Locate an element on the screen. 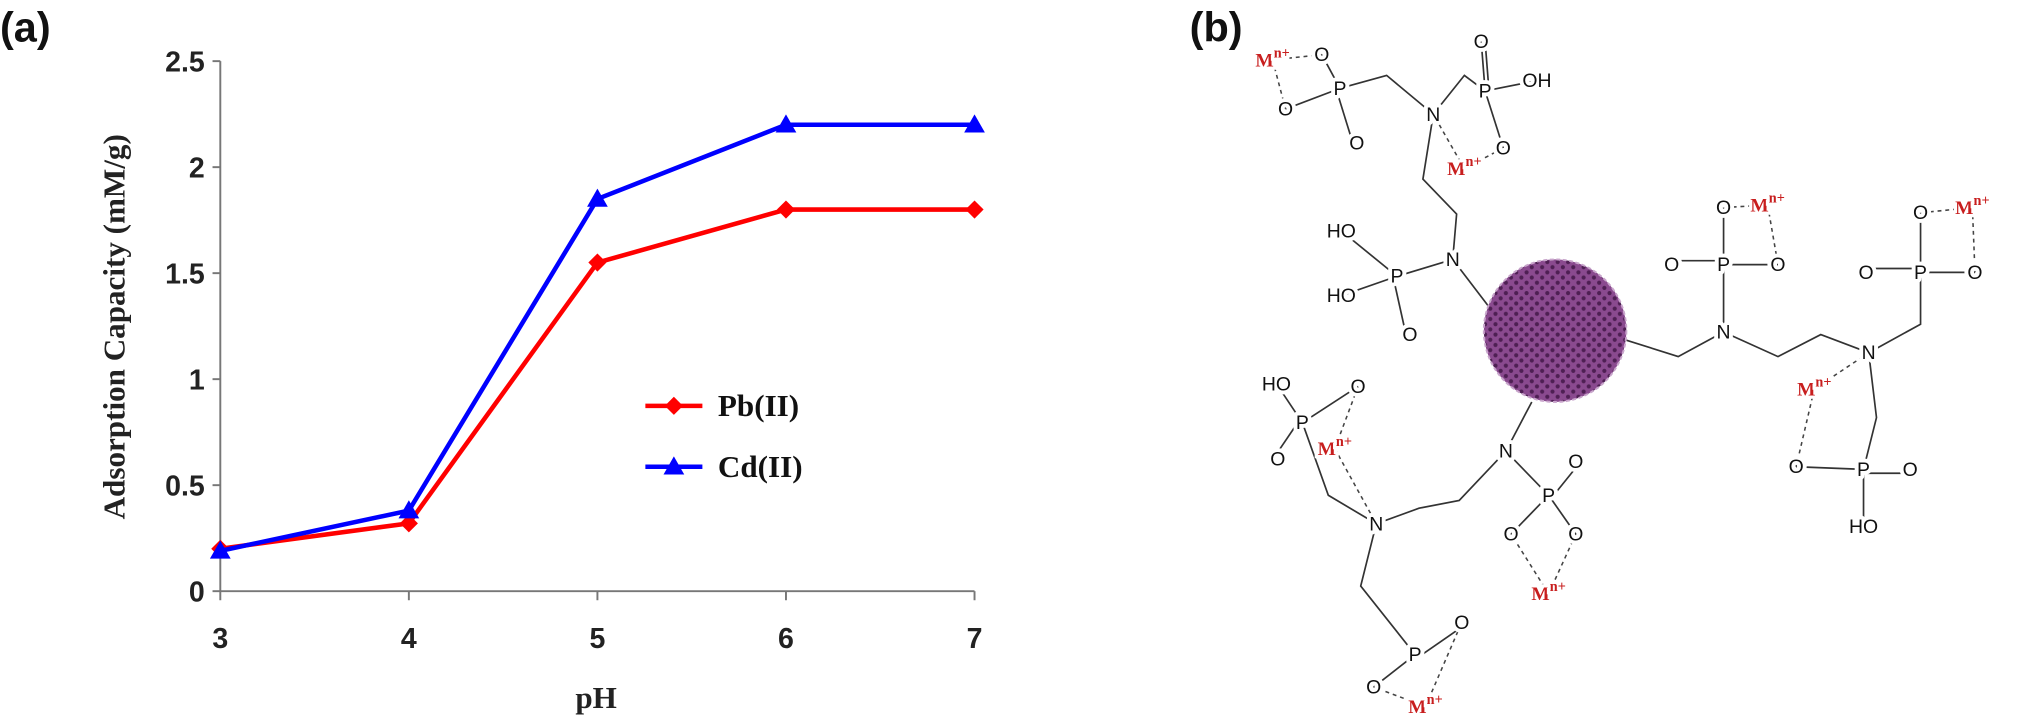 The image size is (2032, 721). x-axis-label: pH is located at coordinates (595, 697).